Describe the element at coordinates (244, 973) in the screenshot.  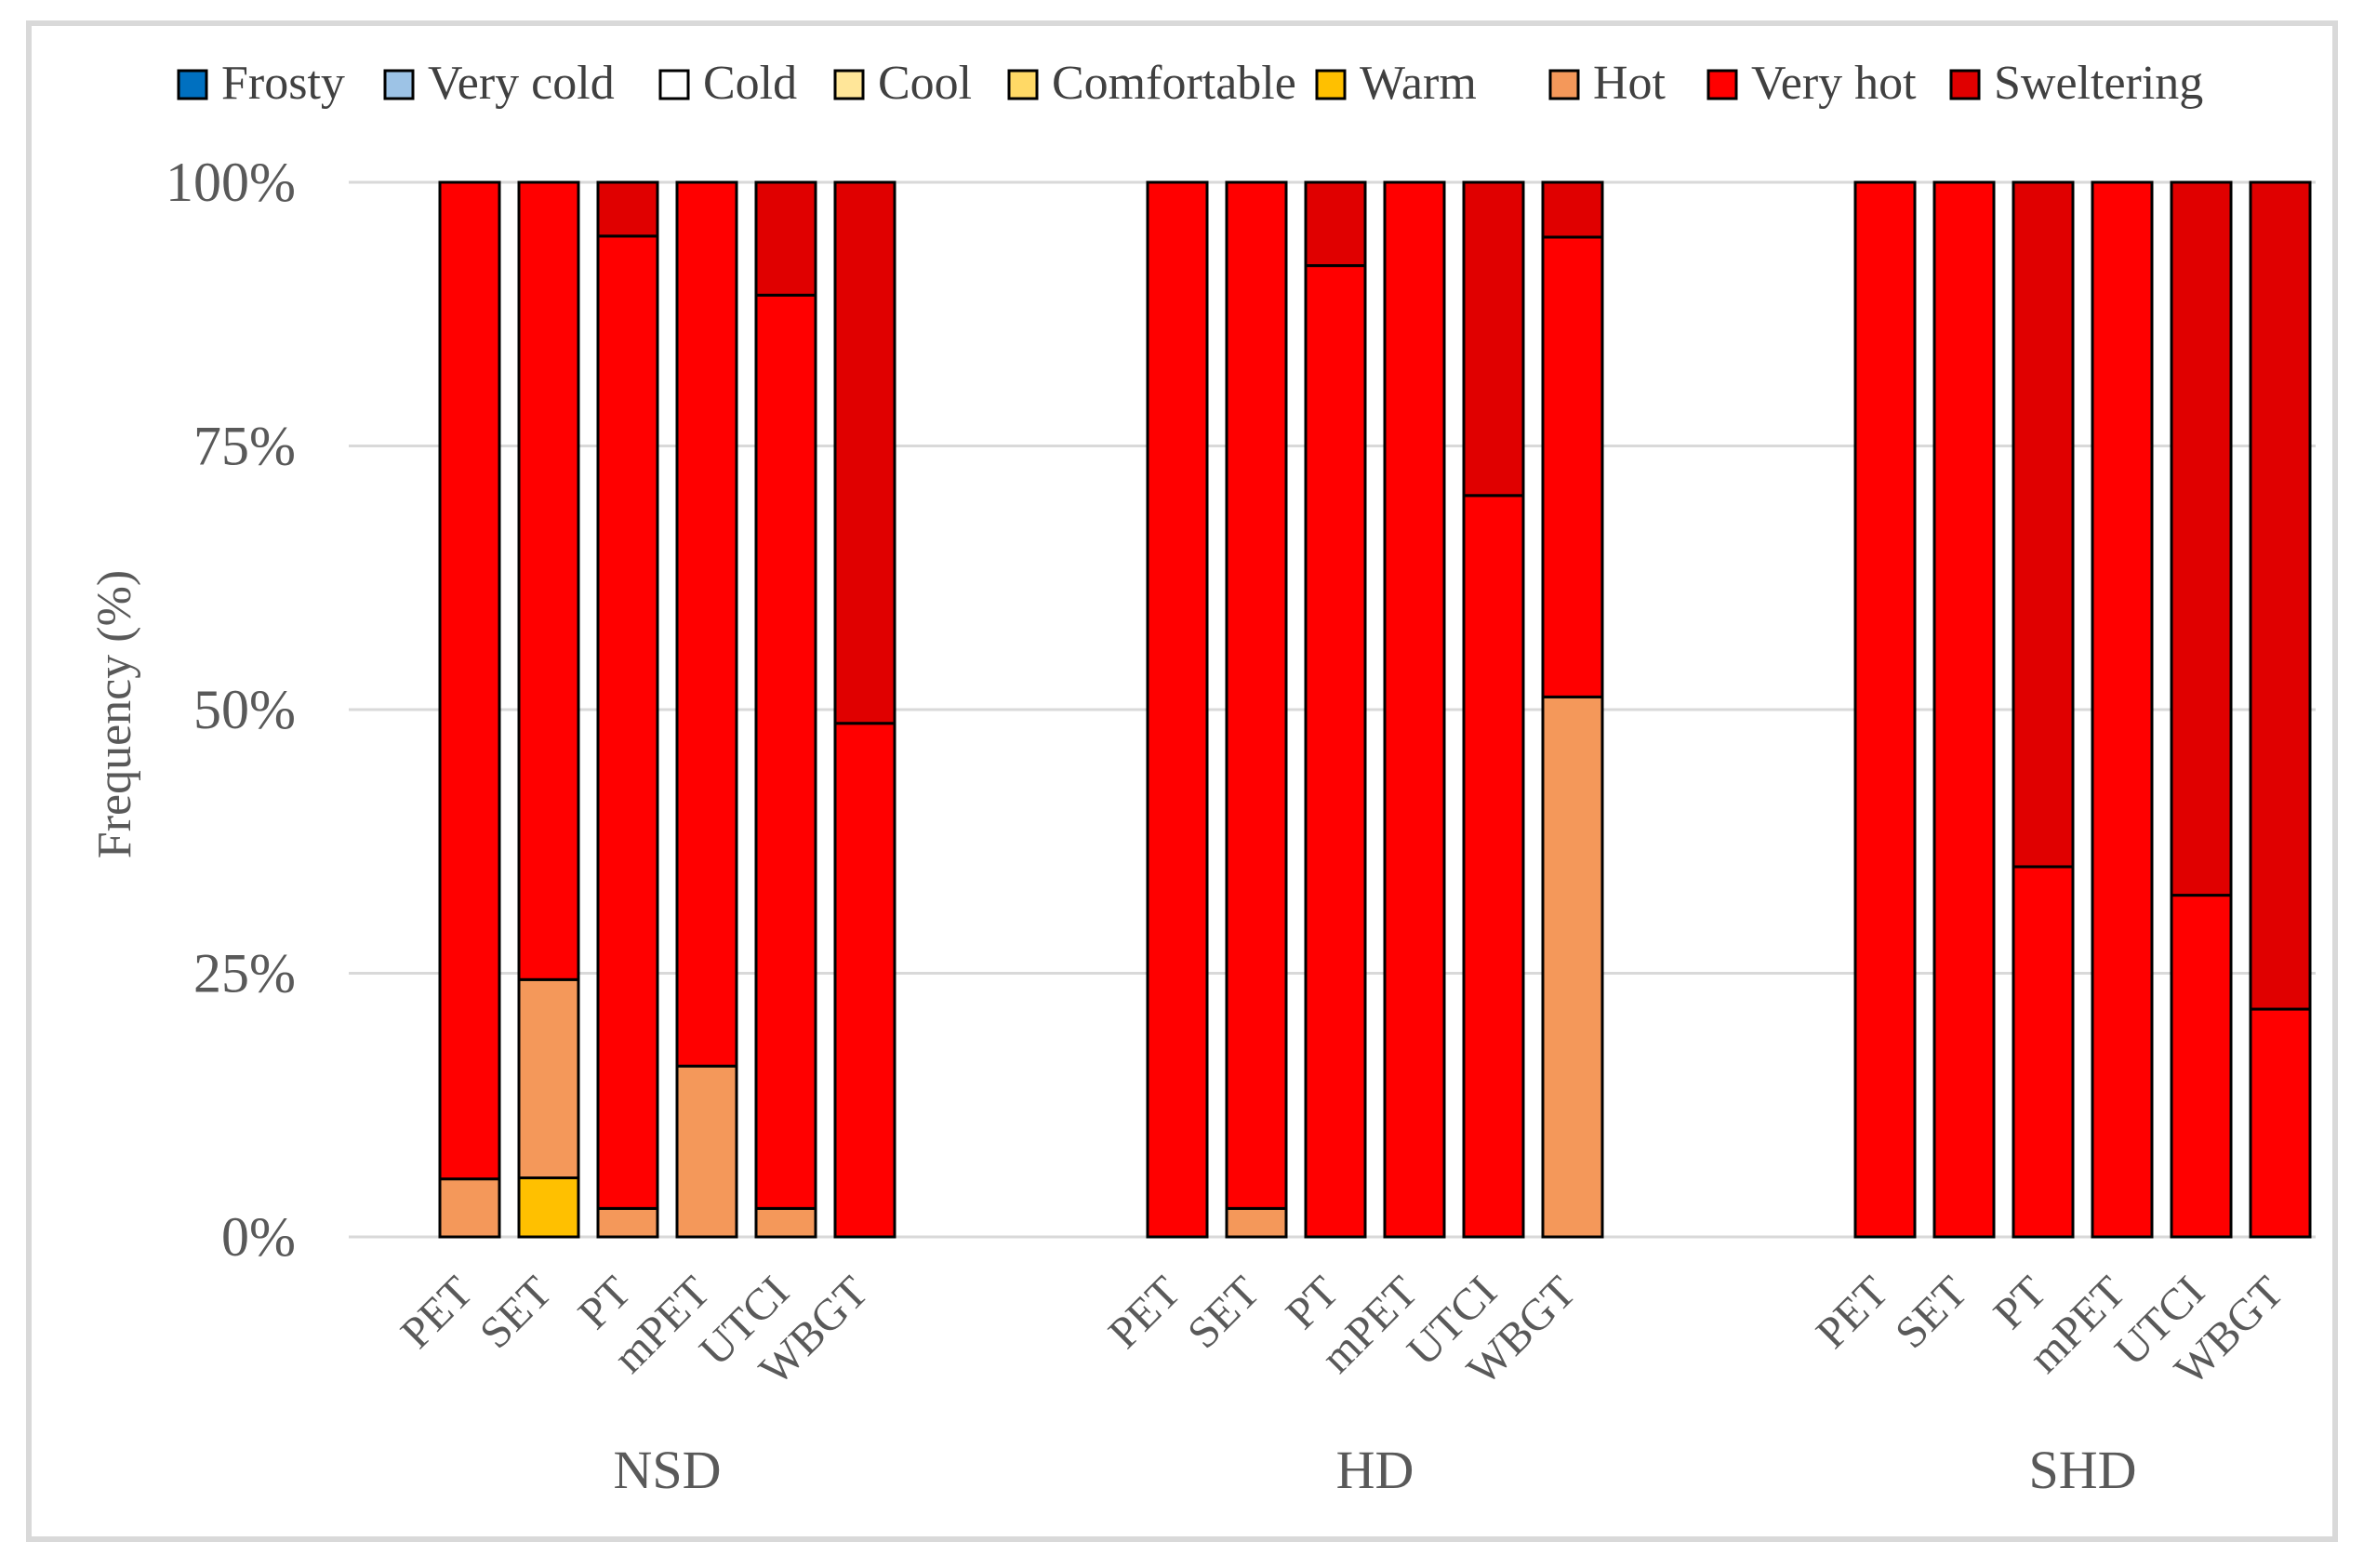
I see `y-tick-label: 25%` at that location.